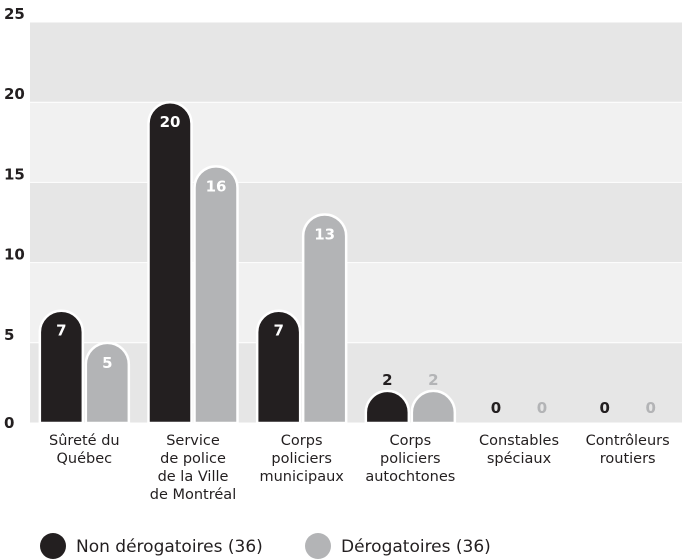 This screenshot has height=559, width=682. Describe the element at coordinates (14, 255) in the screenshot. I see `y-tick-label: 10` at that location.